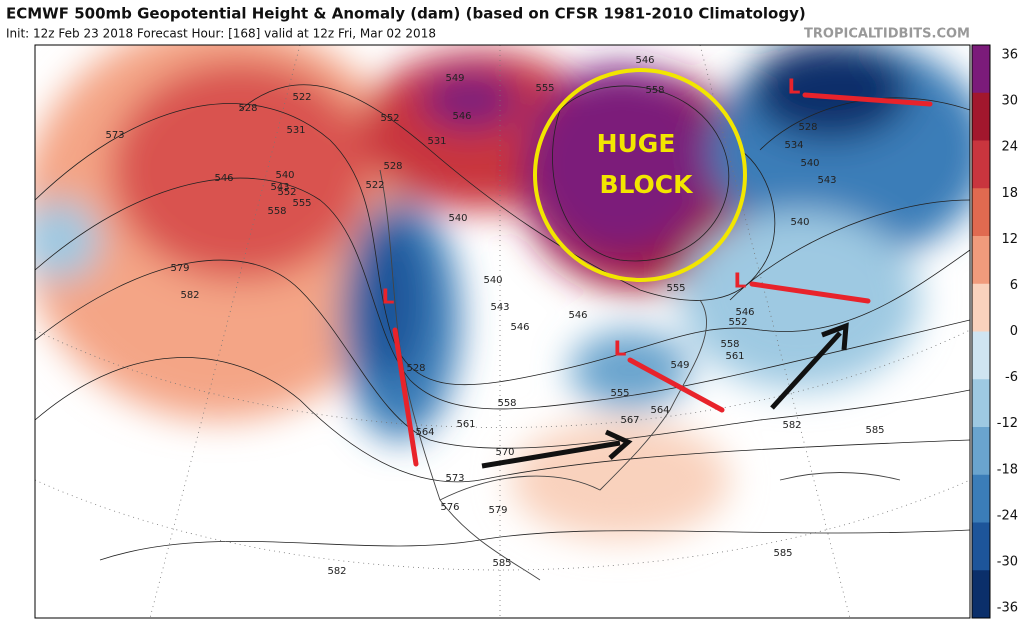 Image resolution: width=1024 pixels, height=642 pixels. Describe the element at coordinates (1009, 55) in the screenshot. I see `colorbar-tick-label: 36` at that location.